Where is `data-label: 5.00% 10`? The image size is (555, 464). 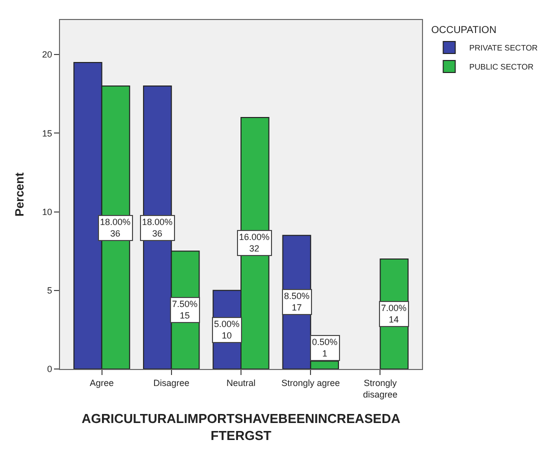 data-label: 5.00% 10 is located at coordinates (227, 330).